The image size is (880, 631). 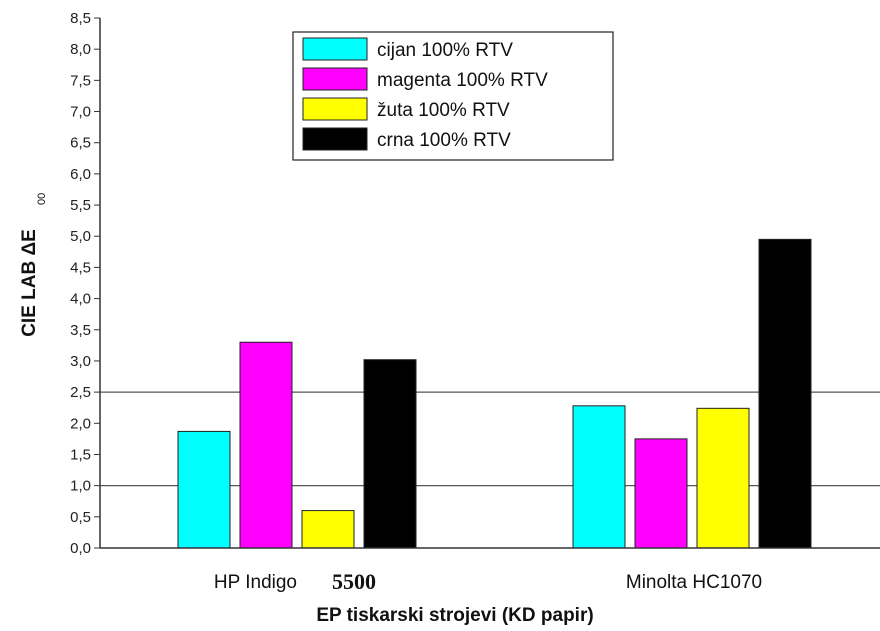 What do you see at coordinates (80, 143) in the screenshot?
I see `y-tick-label: 6,5` at bounding box center [80, 143].